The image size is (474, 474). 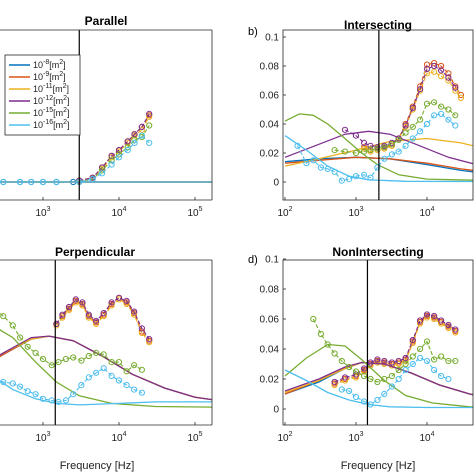 I want to click on x-ticks: 10² 10³ 10⁴, so click(x=356, y=433).